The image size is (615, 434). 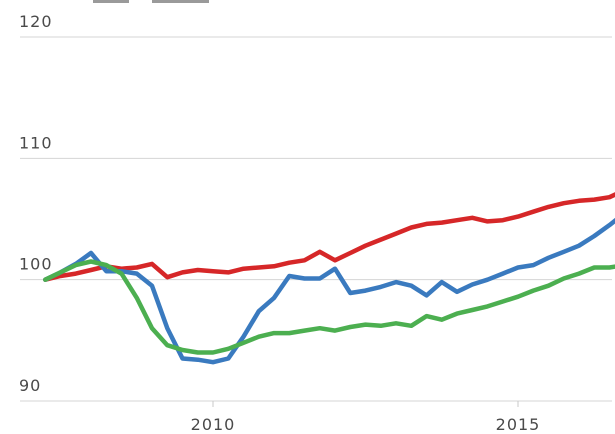 What do you see at coordinates (366, 417) in the screenshot?
I see `x-axis: 2010 2015` at bounding box center [366, 417].